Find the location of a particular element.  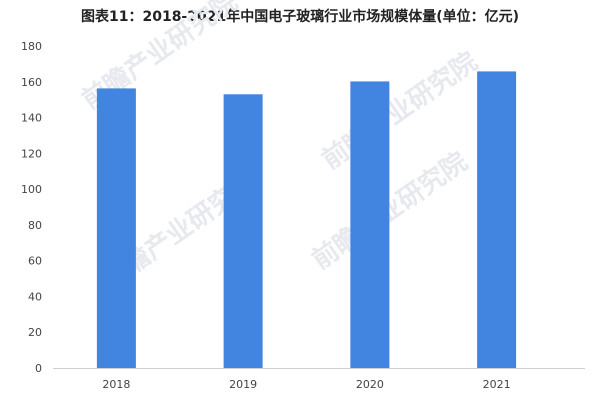

x-tick-label: 2021 is located at coordinates (497, 384).